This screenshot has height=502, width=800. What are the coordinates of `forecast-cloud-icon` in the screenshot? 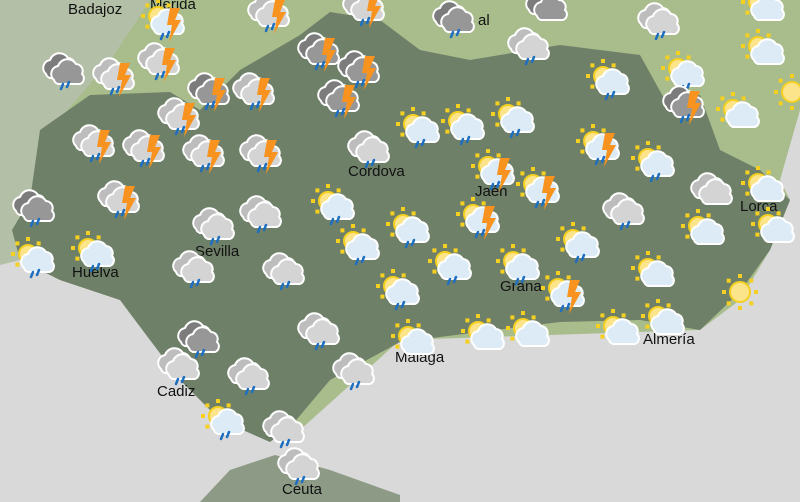 It's located at (713, 190).